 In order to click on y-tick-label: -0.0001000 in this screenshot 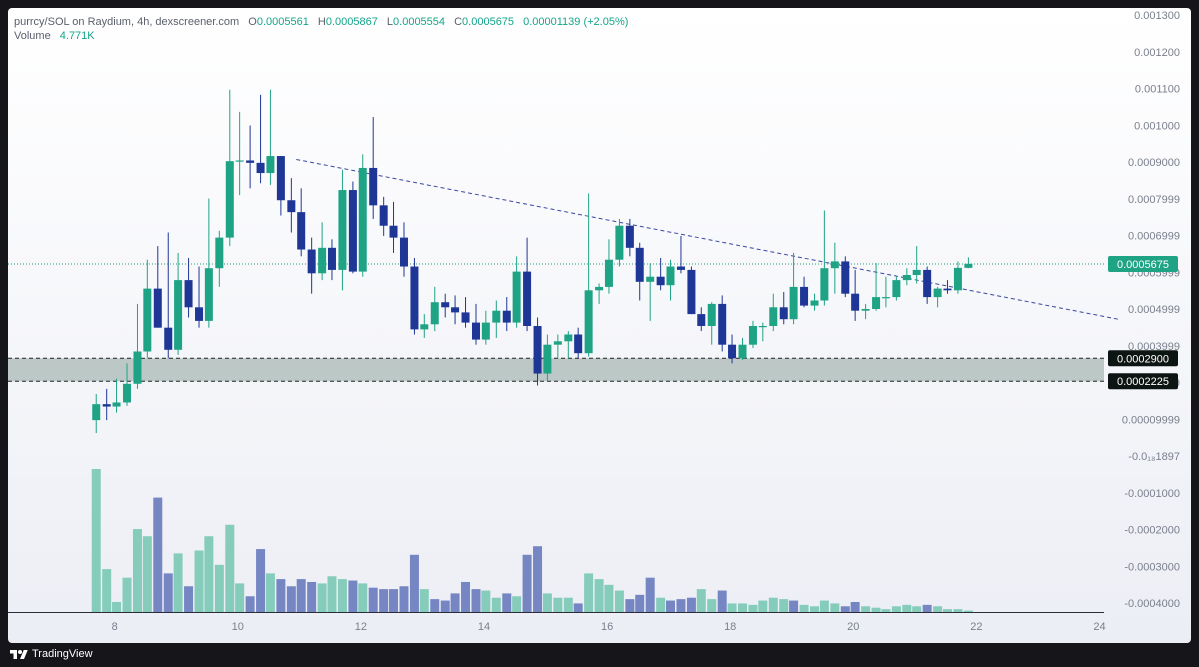, I will do `click(1152, 494)`.